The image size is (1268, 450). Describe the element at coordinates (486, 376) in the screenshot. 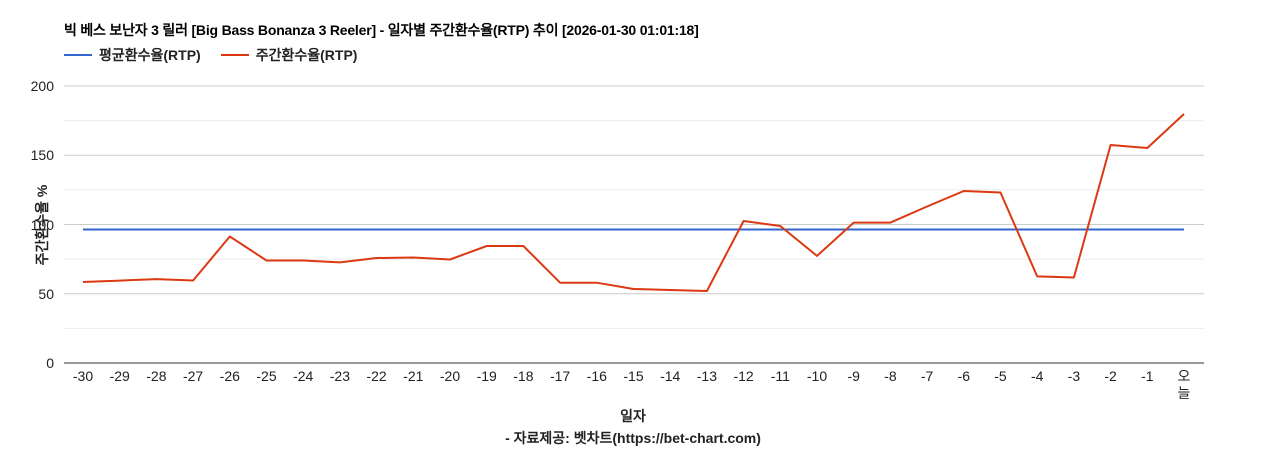

I see `x-tick-label: -19` at that location.